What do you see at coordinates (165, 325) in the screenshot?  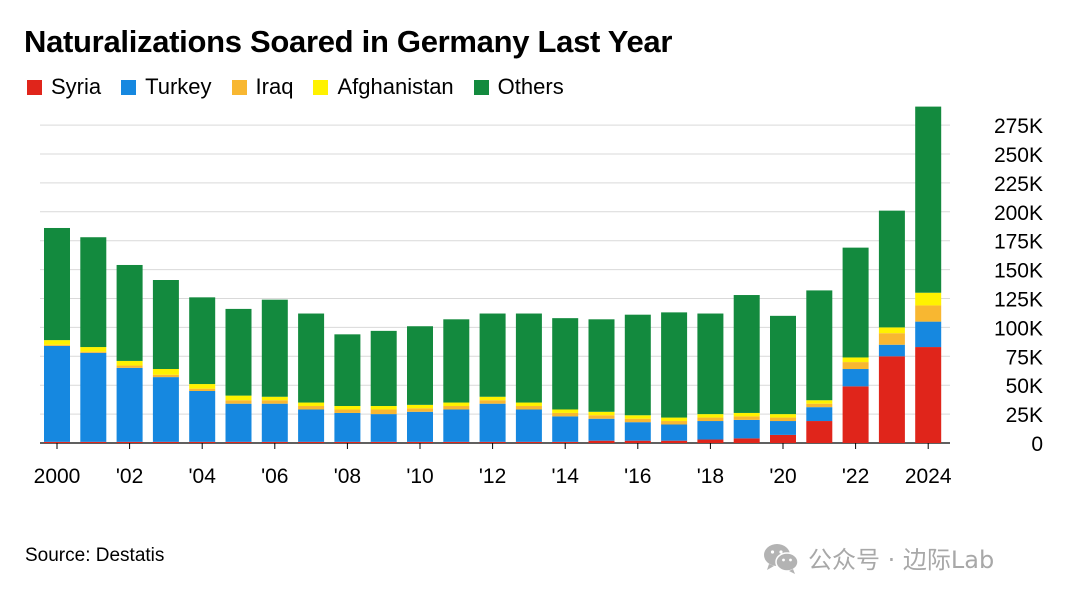 I see `bar-others-2003` at bounding box center [165, 325].